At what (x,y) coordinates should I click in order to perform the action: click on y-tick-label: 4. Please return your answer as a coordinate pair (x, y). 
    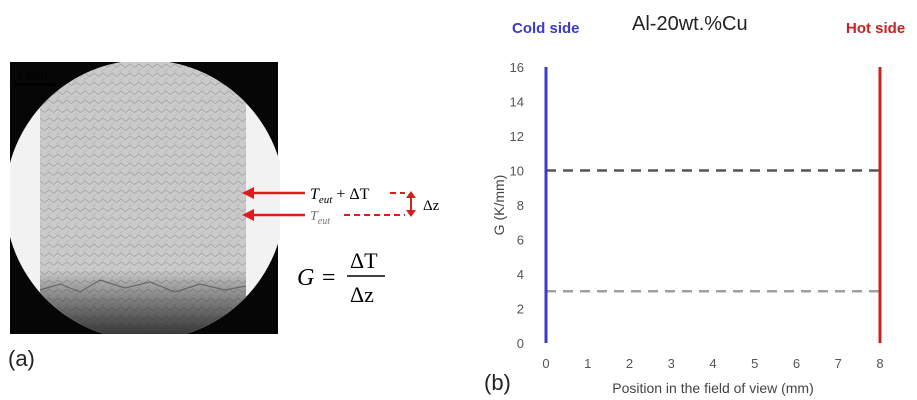
    Looking at the image, I should click on (520, 274).